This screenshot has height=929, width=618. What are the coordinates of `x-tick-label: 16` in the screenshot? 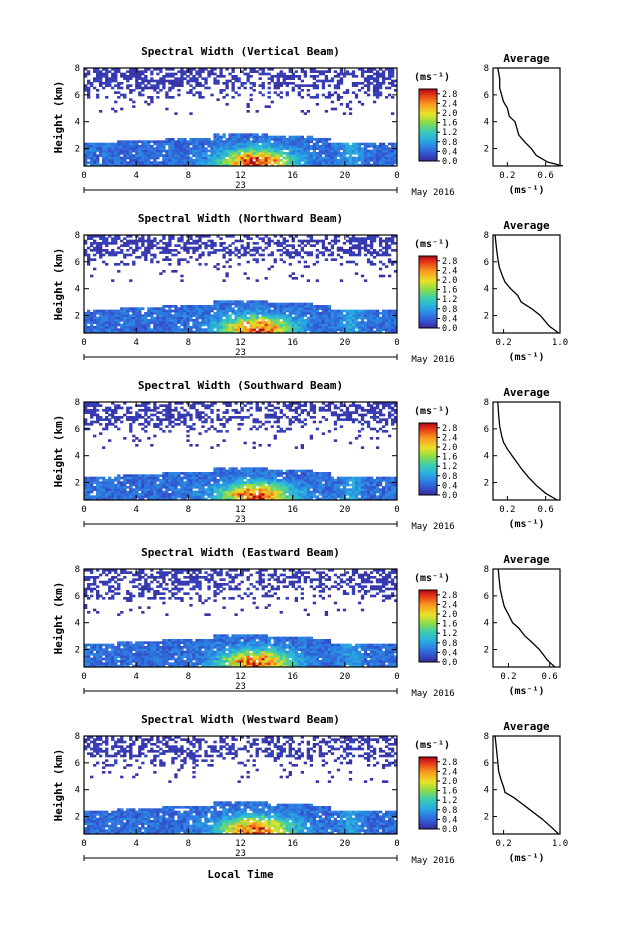 It's located at (292, 844).